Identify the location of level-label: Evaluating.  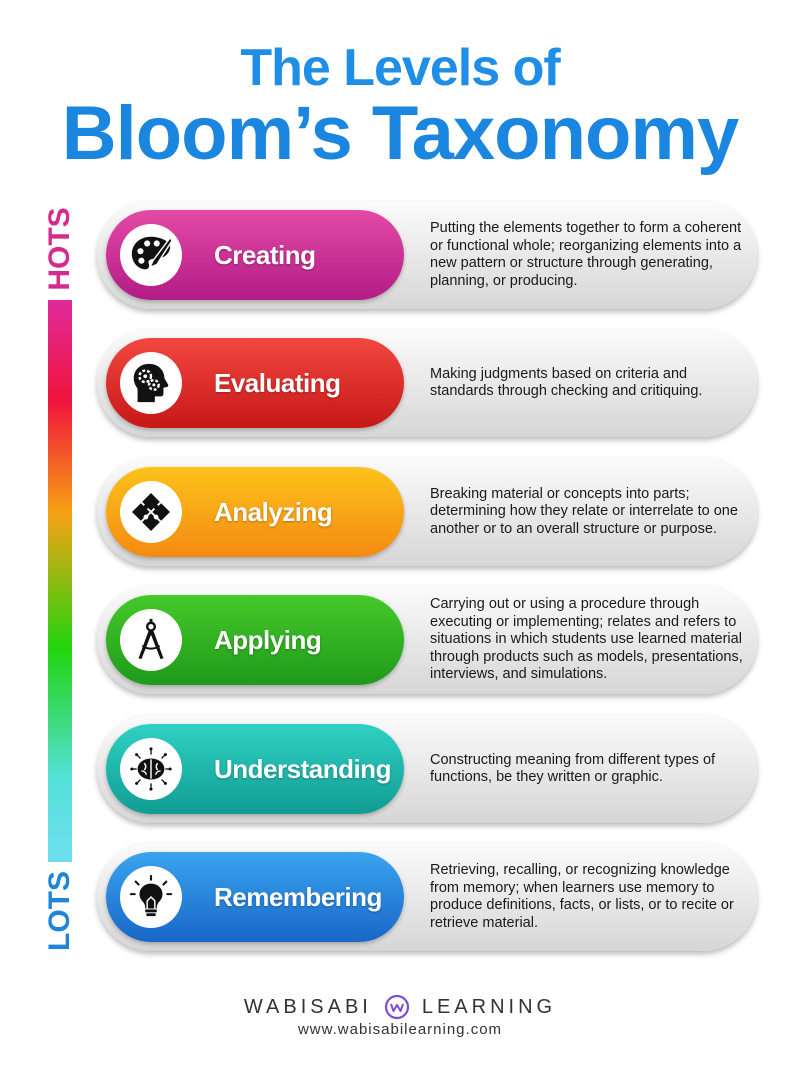
(277, 383).